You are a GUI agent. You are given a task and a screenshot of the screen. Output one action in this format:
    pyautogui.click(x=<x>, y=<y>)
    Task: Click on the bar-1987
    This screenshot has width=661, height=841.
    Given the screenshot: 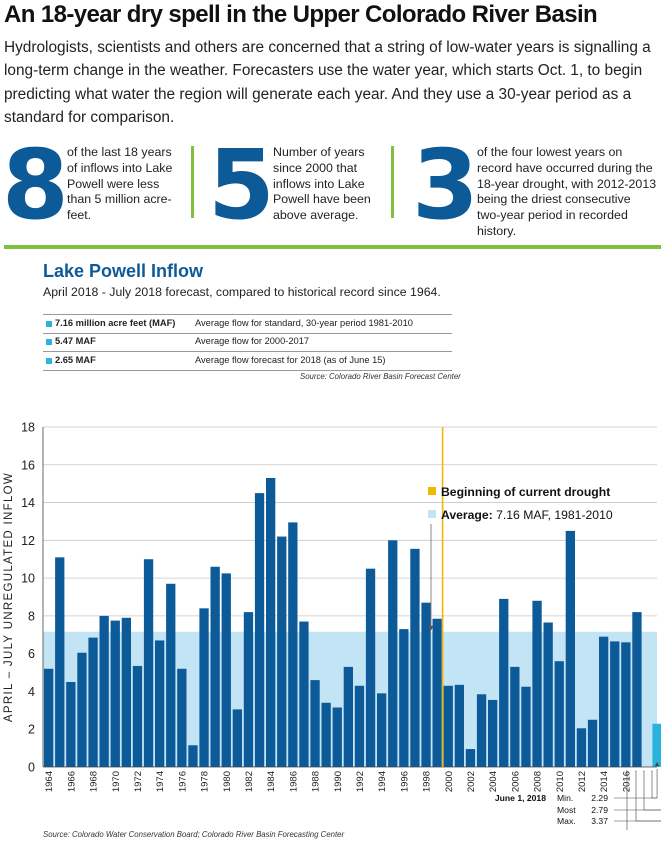 What is the action you would take?
    pyautogui.click(x=304, y=694)
    